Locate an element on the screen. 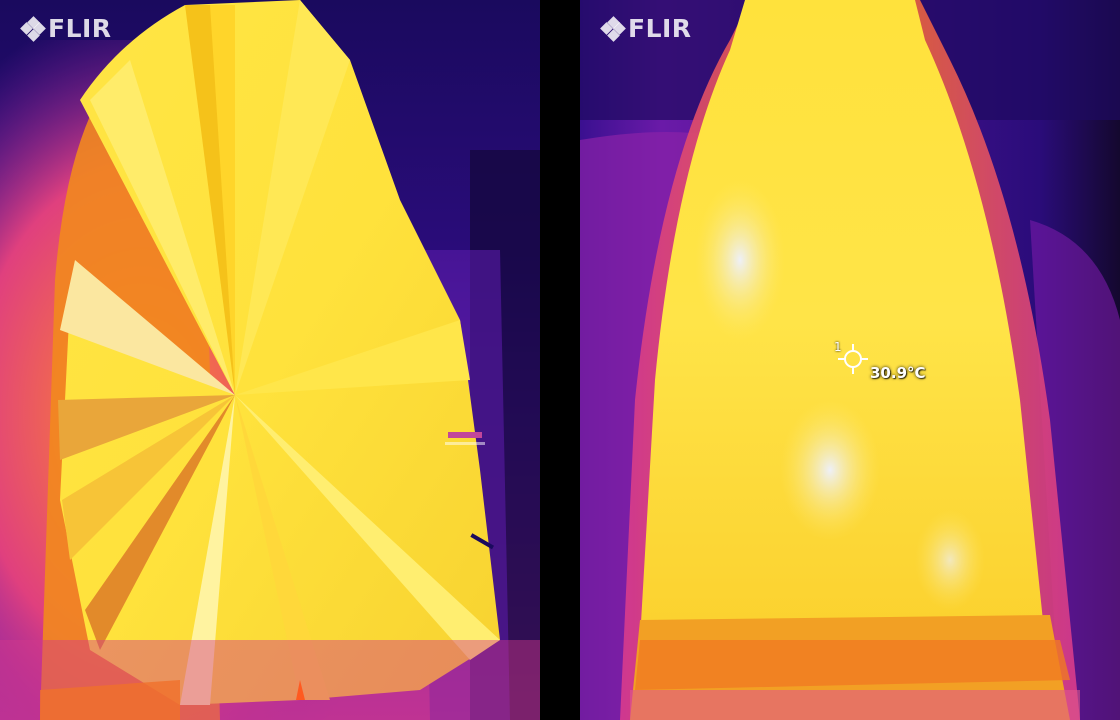 This screenshot has height=720, width=1120. flir-logo-right: FLIR is located at coordinates (646, 28).